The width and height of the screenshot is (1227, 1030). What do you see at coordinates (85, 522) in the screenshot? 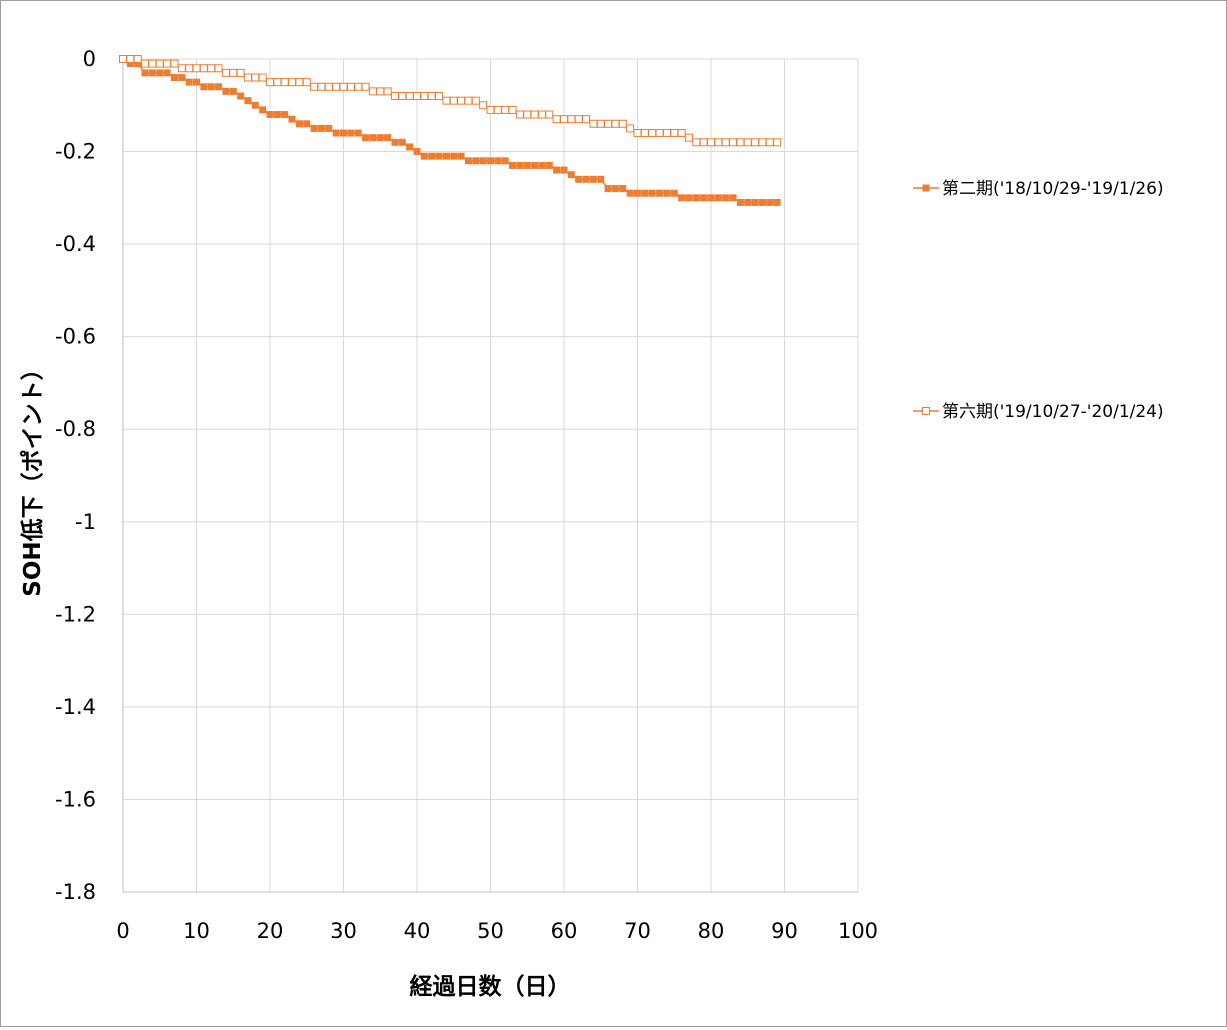
I see `y-tick-label: -1` at bounding box center [85, 522].